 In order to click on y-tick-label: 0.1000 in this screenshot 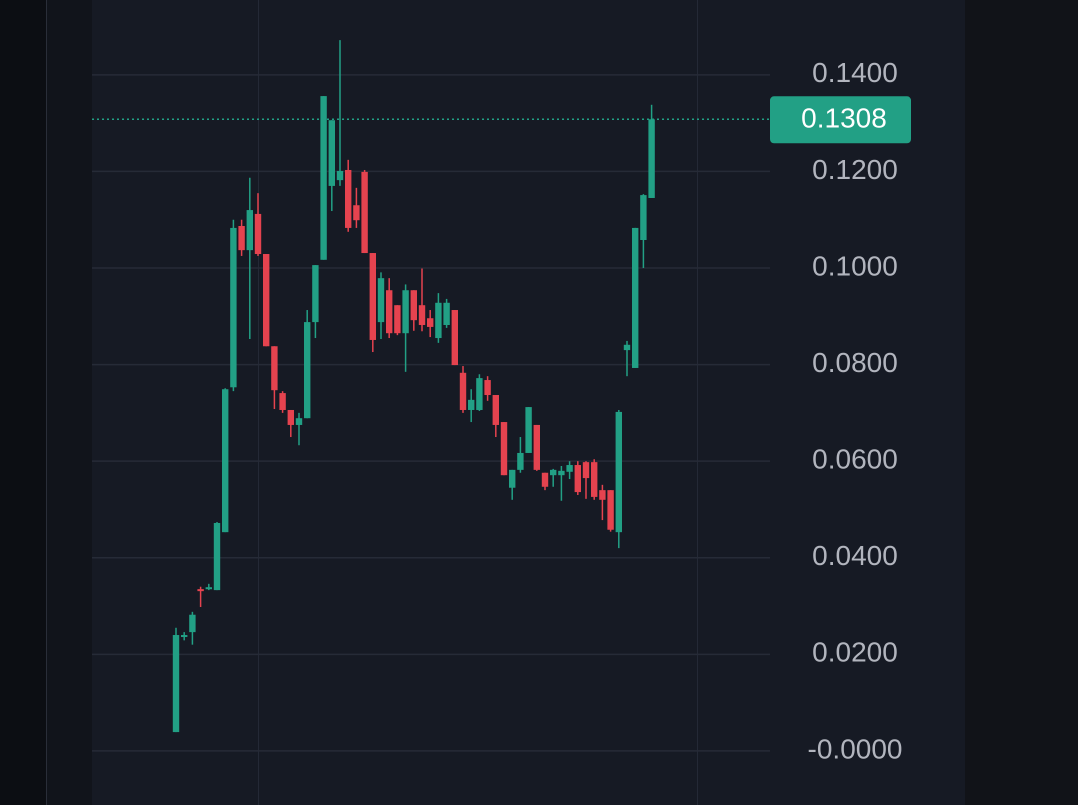, I will do `click(855, 265)`.